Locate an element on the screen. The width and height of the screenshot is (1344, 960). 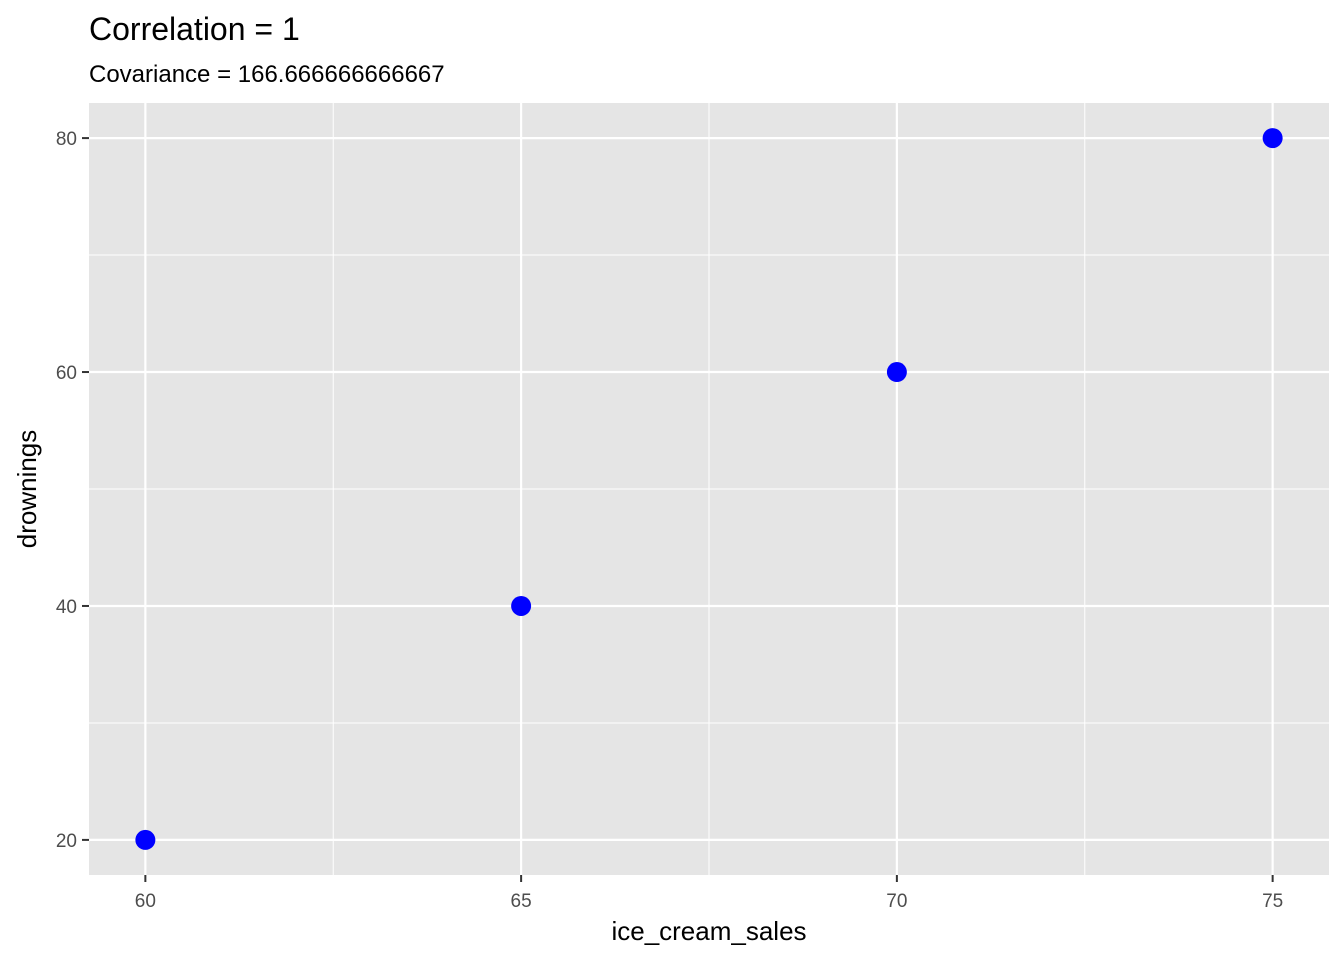
y-tick-label-3: 80 is located at coordinates (66, 139).